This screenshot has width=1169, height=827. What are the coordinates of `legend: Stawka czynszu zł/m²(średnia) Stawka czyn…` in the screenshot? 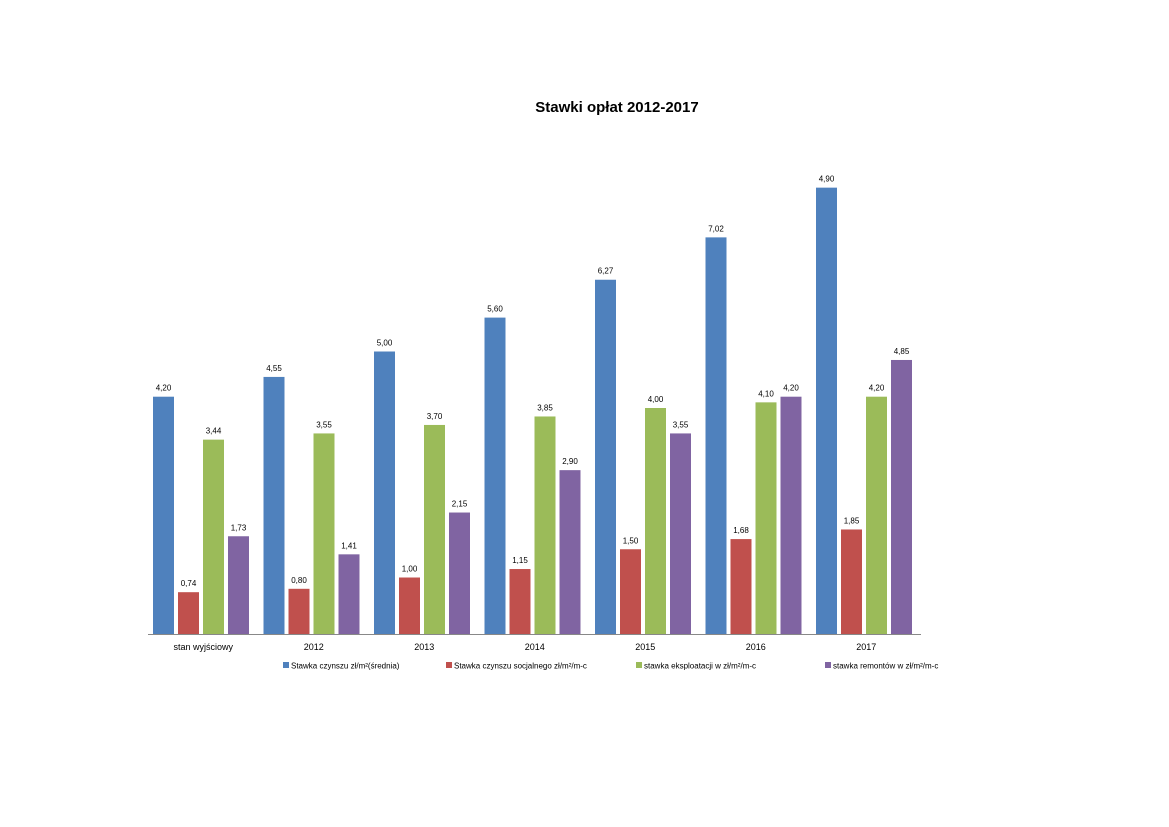 It's located at (610, 666).